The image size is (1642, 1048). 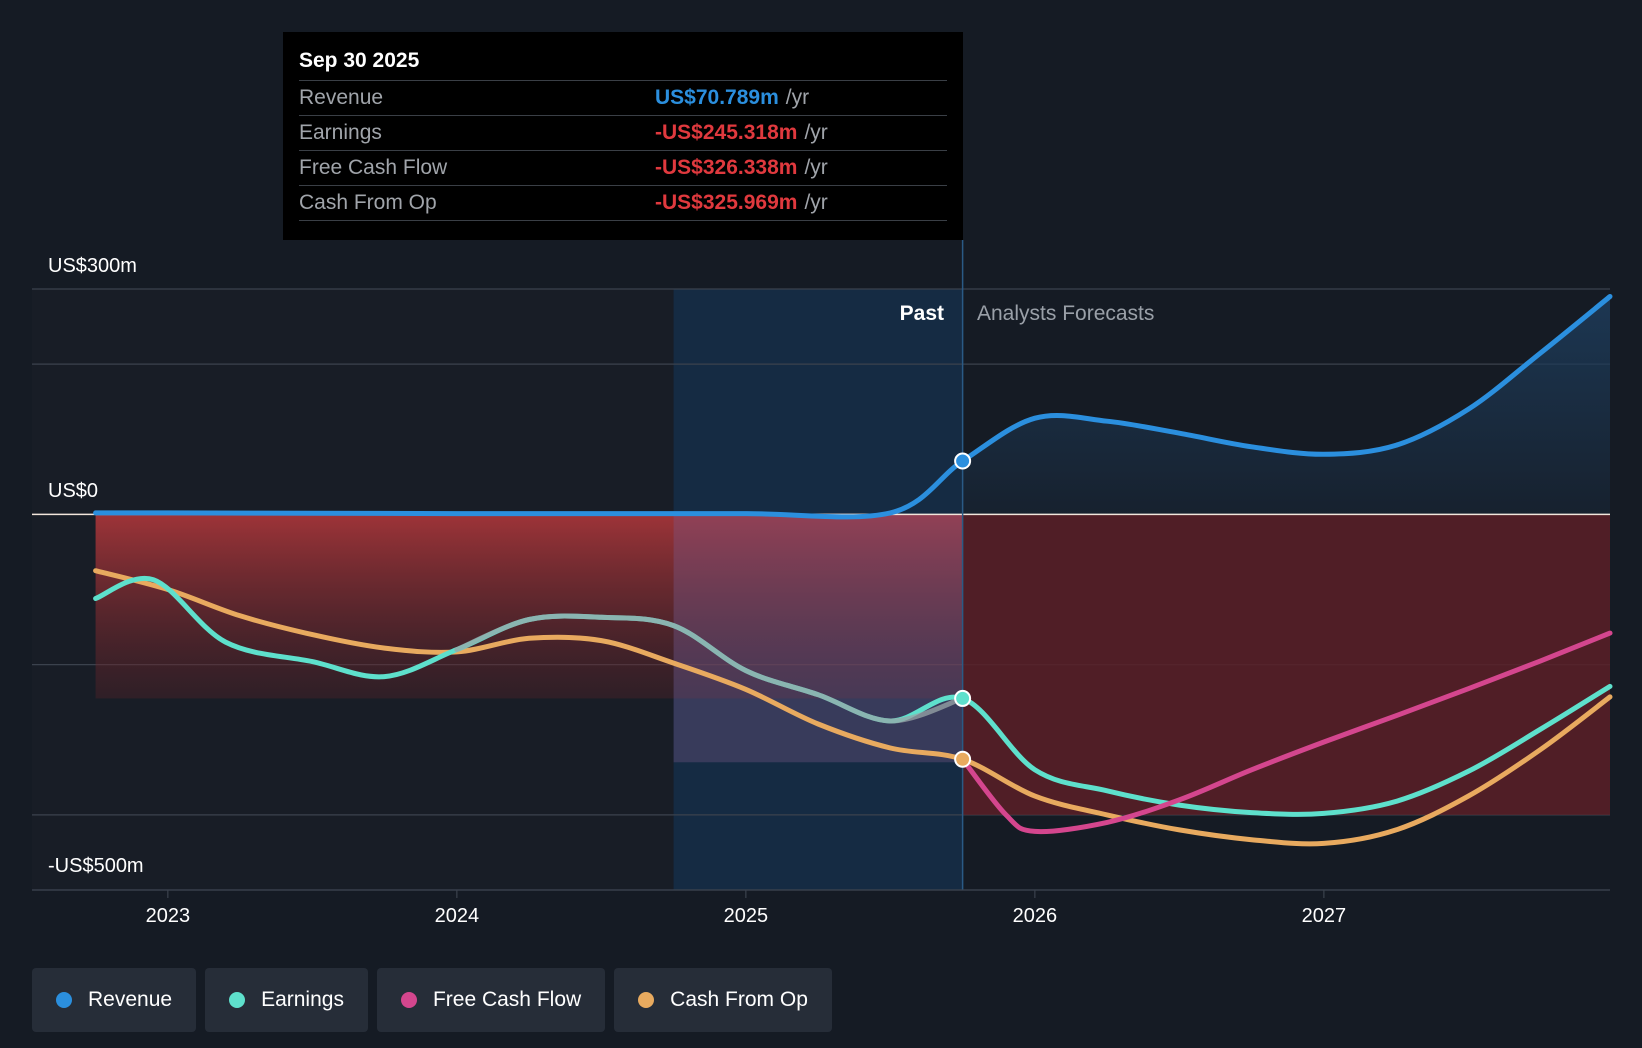 What do you see at coordinates (726, 167) in the screenshot?
I see `tooltip-value: -US$326.338m` at bounding box center [726, 167].